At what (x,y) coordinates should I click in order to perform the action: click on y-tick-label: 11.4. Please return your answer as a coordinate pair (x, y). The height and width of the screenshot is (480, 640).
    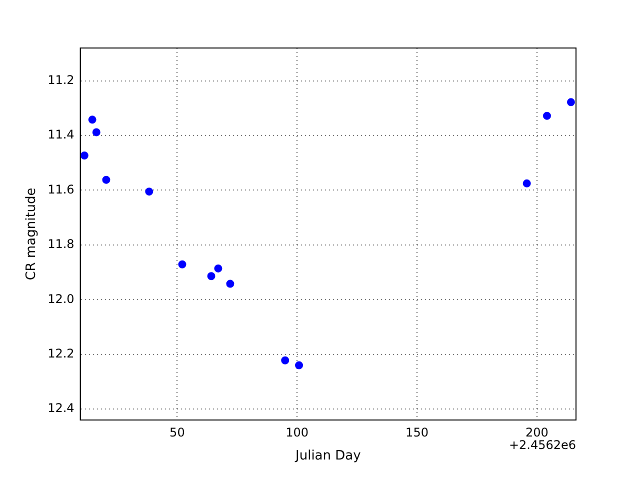
    Looking at the image, I should click on (61, 135).